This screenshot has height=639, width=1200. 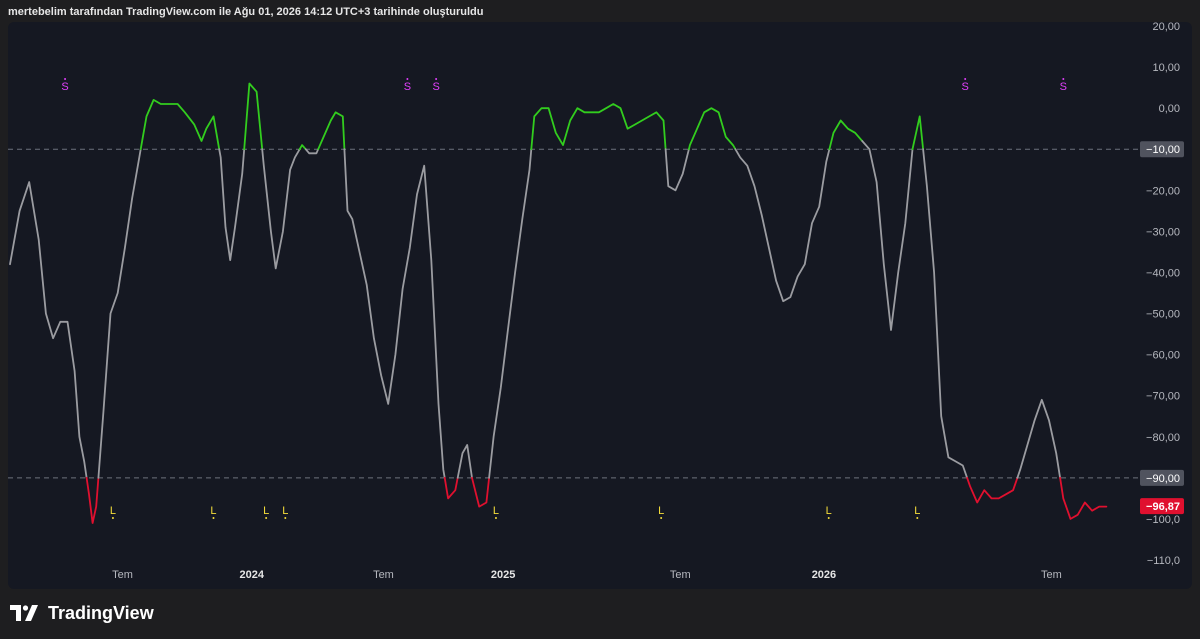 What do you see at coordinates (252, 575) in the screenshot?
I see `x-tick-label: 2024` at bounding box center [252, 575].